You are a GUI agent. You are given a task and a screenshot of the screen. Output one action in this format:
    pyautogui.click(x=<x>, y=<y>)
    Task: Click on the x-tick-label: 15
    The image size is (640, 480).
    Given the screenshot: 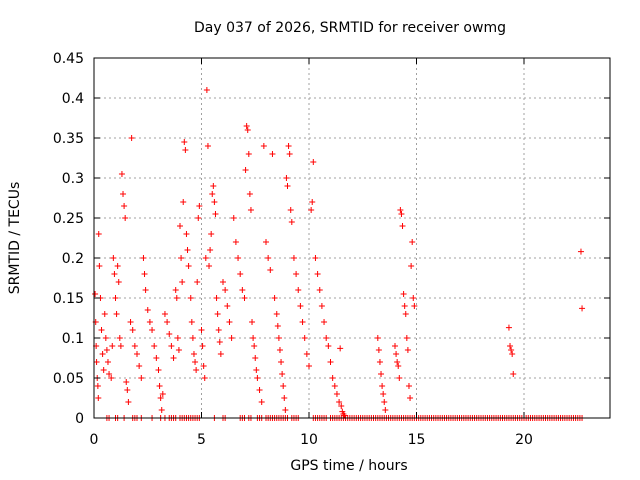 What is the action you would take?
    pyautogui.click(x=417, y=440)
    